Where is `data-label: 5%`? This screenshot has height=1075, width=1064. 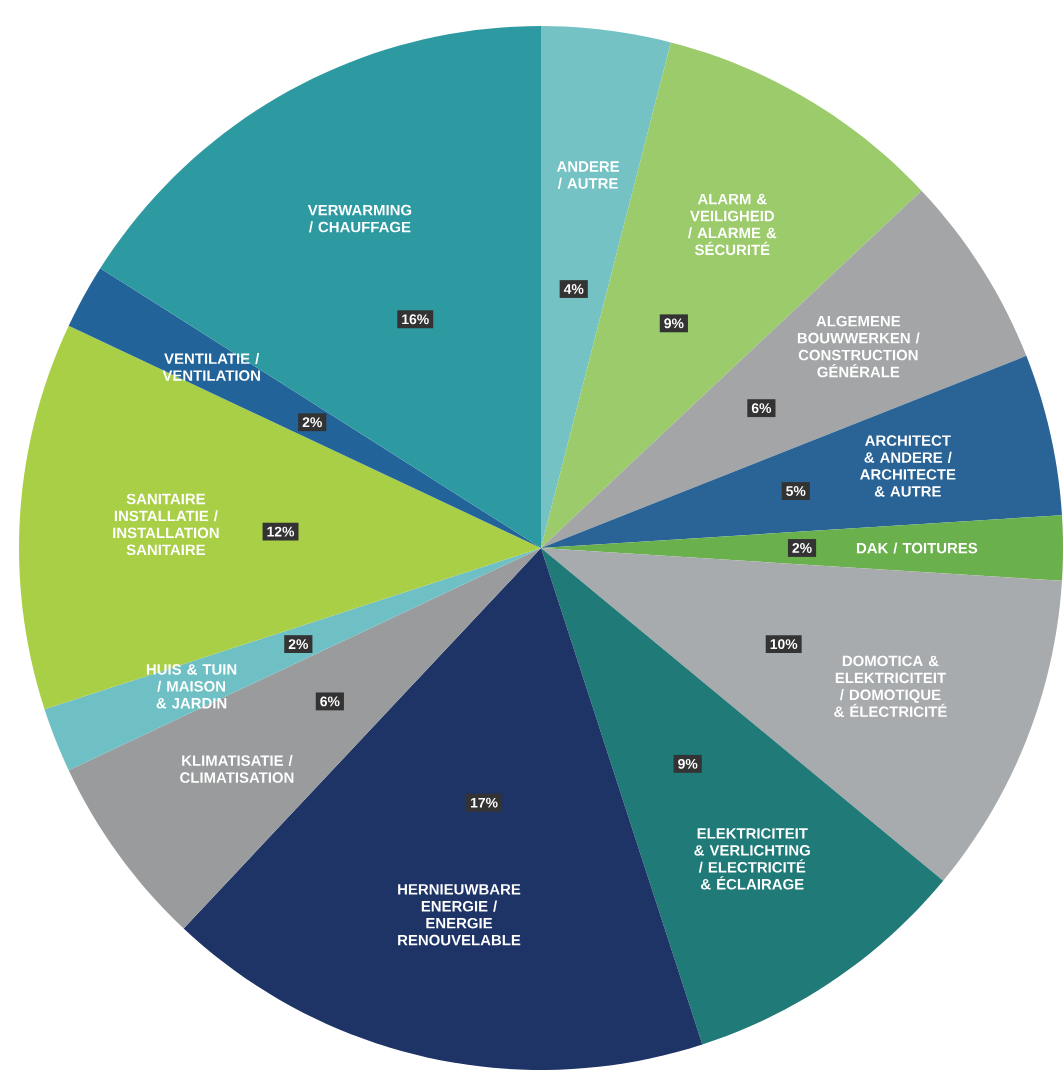 data-label: 5% is located at coordinates (796, 491).